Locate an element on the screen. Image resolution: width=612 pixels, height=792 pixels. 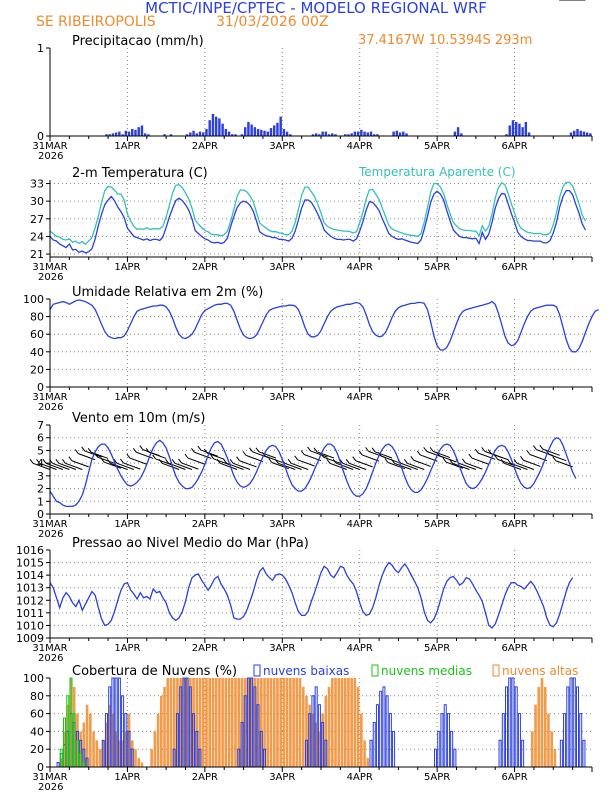
series-line-pressao--hpa- is located at coordinates (311, 595).